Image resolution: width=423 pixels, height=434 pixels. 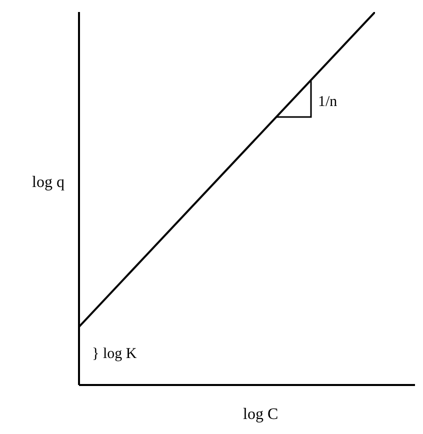 I want to click on y-axis-title: log q, so click(x=48, y=183).